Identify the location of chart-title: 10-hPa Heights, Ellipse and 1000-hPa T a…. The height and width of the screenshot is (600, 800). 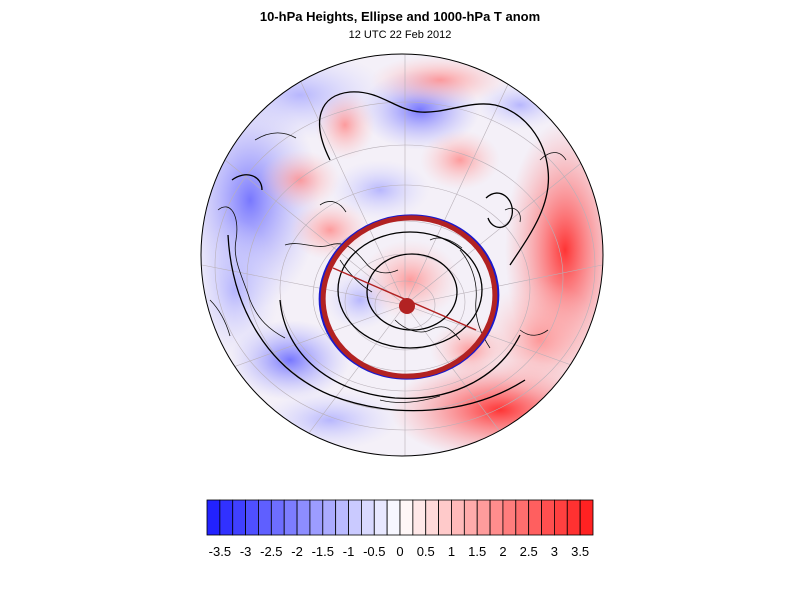
(400, 16).